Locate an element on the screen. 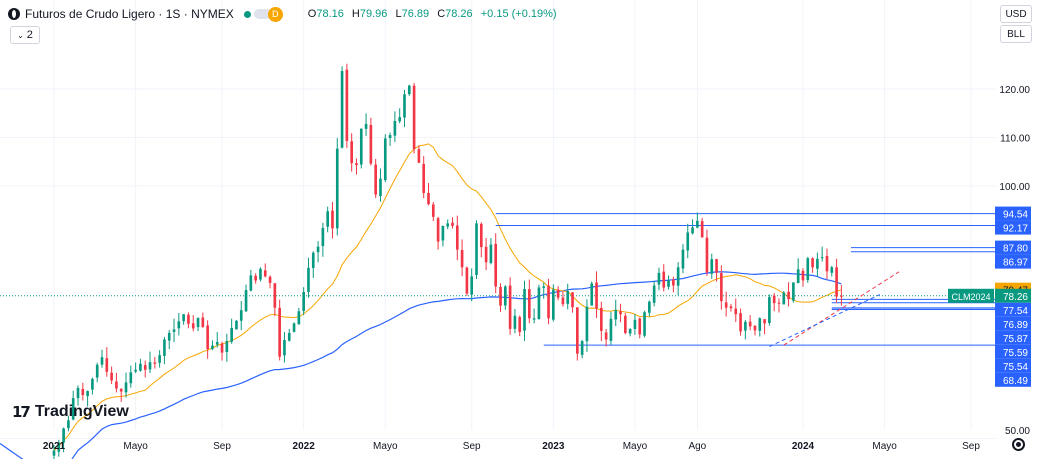 The height and width of the screenshot is (459, 1051). collapse-indicators-button: ⌄ 2 is located at coordinates (25, 35).